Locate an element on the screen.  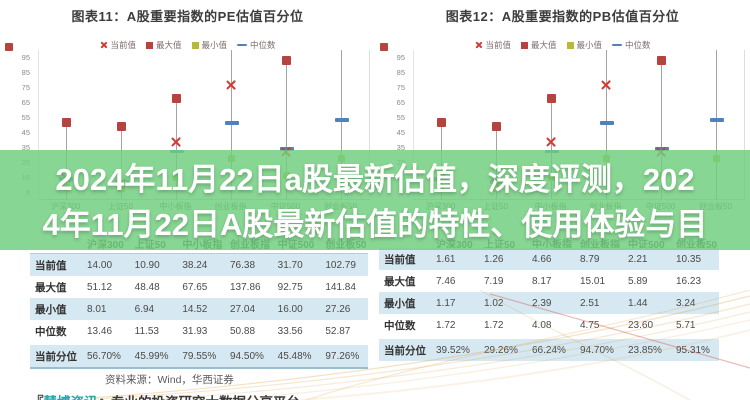
table-cell: 2.51 is located at coordinates (590, 303).